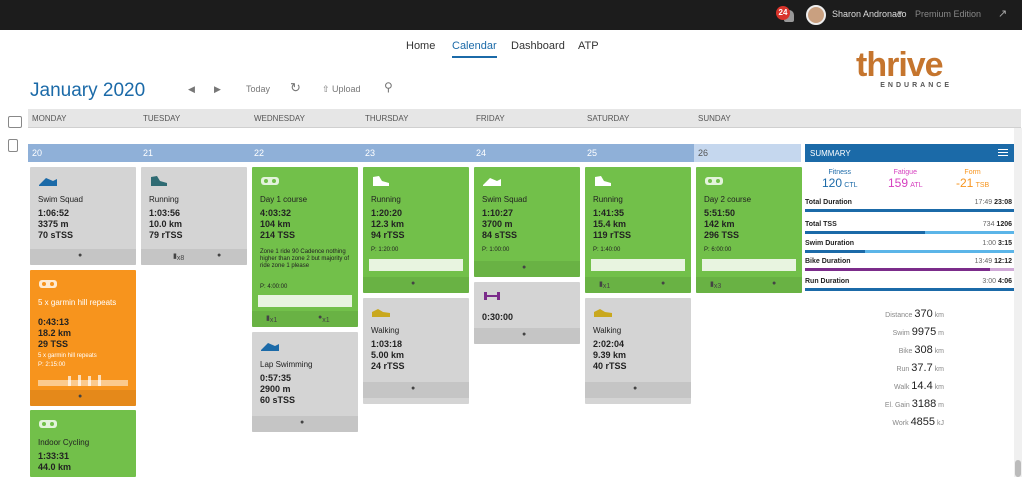  What do you see at coordinates (728, 199) in the screenshot?
I see `workout-title: Day 2 course` at bounding box center [728, 199].